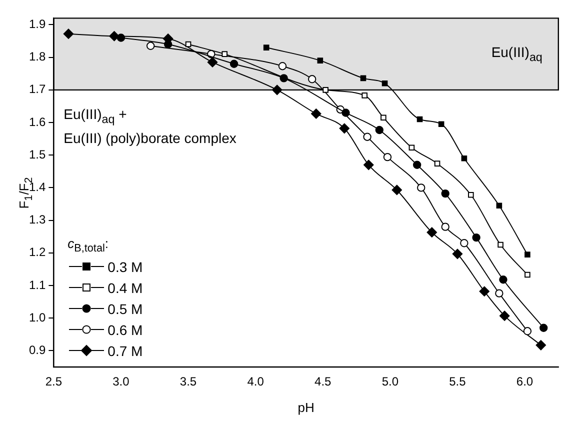 This screenshot has height=428, width=568. I want to click on annotation: Eu(III)$_{aq}$ +, so click(95, 116).